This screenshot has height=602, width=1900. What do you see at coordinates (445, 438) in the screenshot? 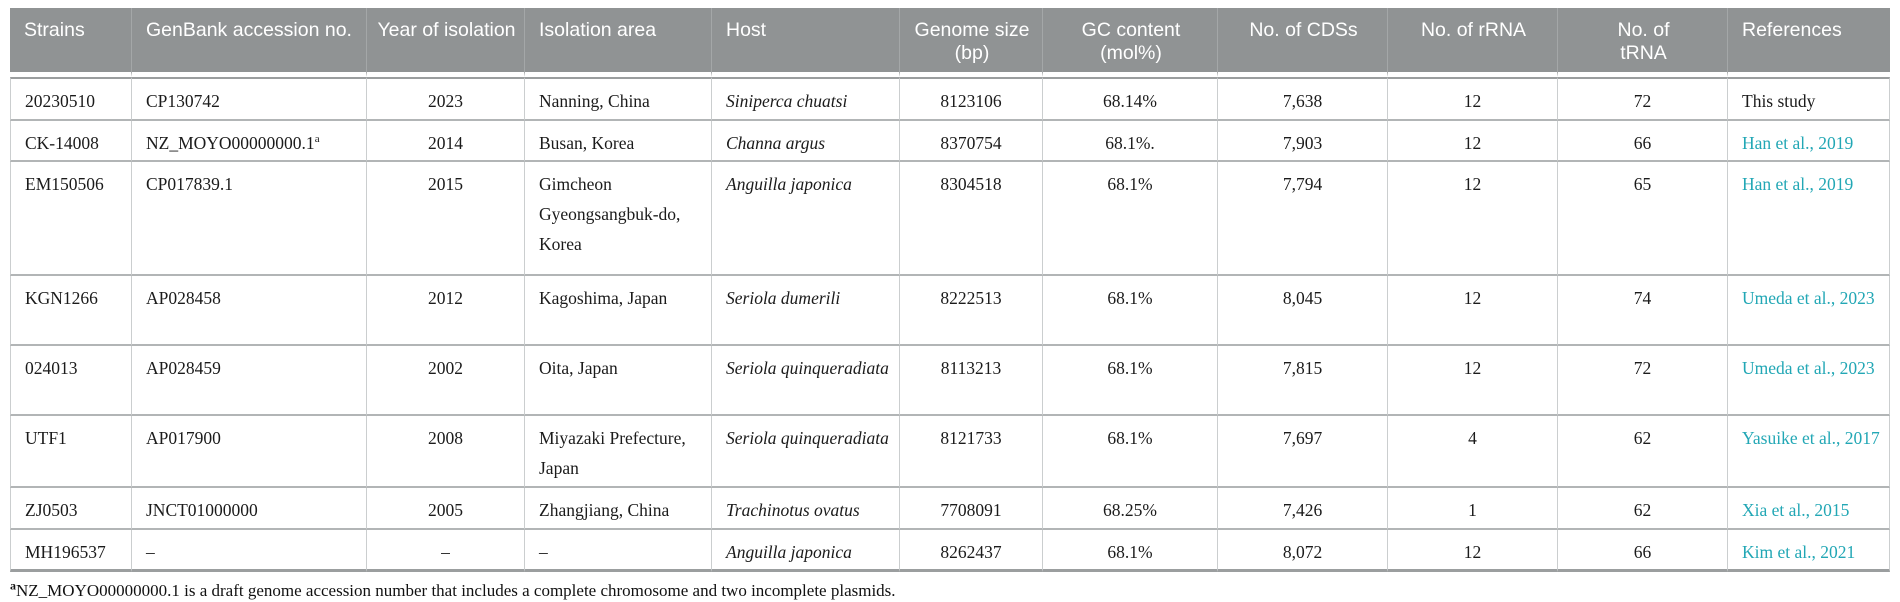
I see `cell-year-value: 2008` at bounding box center [445, 438].